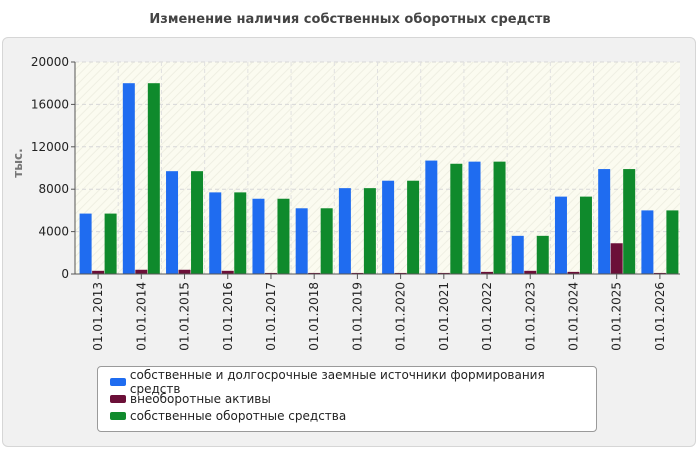 The height and width of the screenshot is (450, 700). What do you see at coordinates (53, 232) in the screenshot?
I see `y-tick-label: 4000` at bounding box center [53, 232].